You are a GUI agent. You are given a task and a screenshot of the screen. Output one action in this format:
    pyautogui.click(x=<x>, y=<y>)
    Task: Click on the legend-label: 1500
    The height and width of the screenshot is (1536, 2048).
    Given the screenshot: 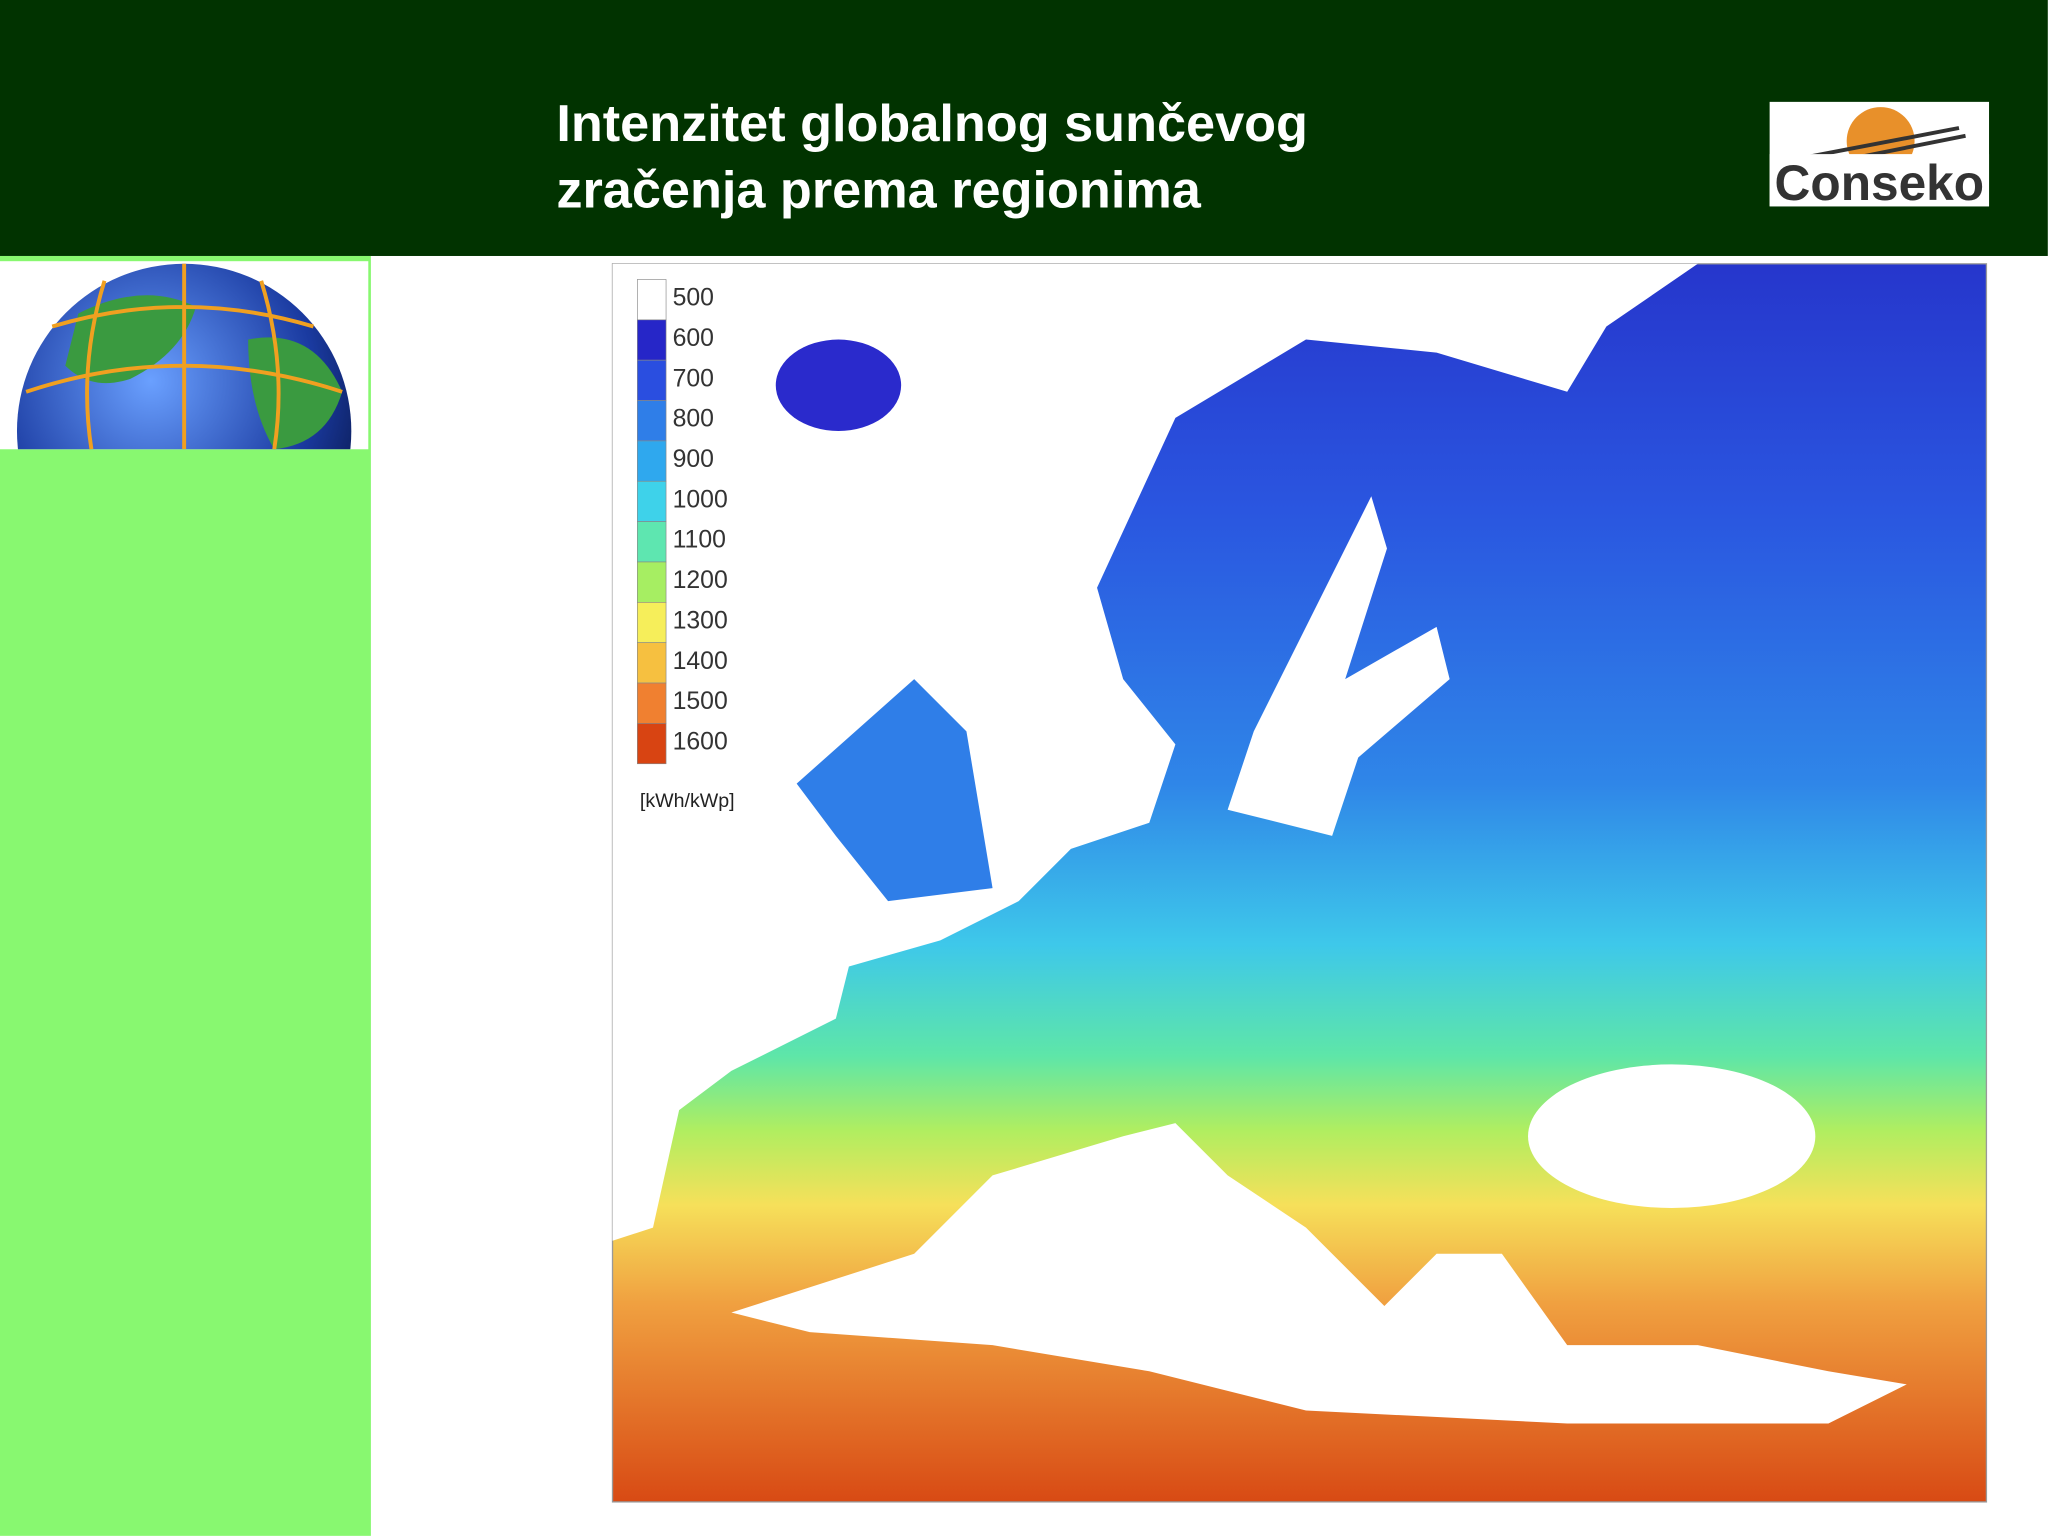 What is the action you would take?
    pyautogui.click(x=700, y=701)
    